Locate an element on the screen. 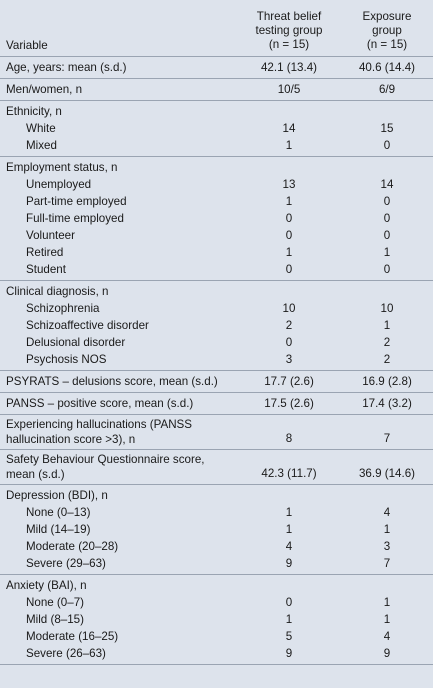 The width and height of the screenshot is (433, 688). table-row: Employment status, n is located at coordinates (62, 167).